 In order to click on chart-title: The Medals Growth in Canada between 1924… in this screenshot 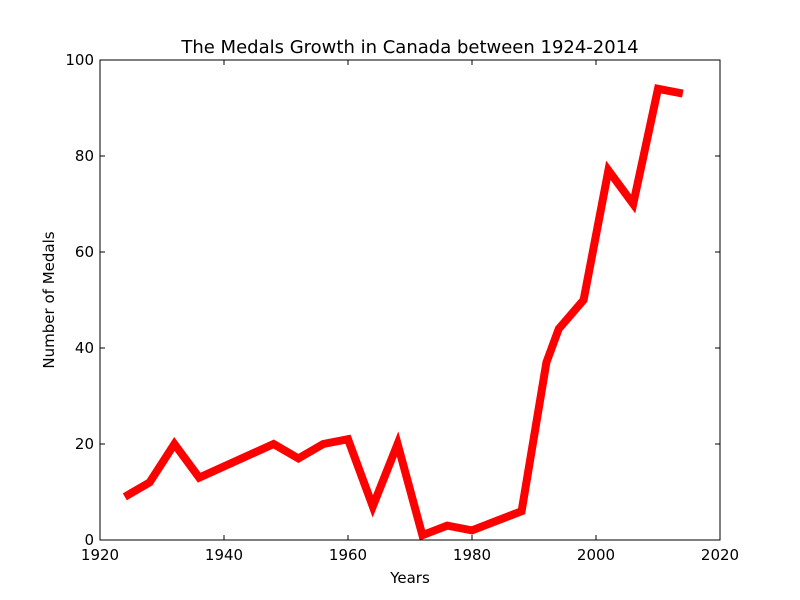, I will do `click(409, 47)`.